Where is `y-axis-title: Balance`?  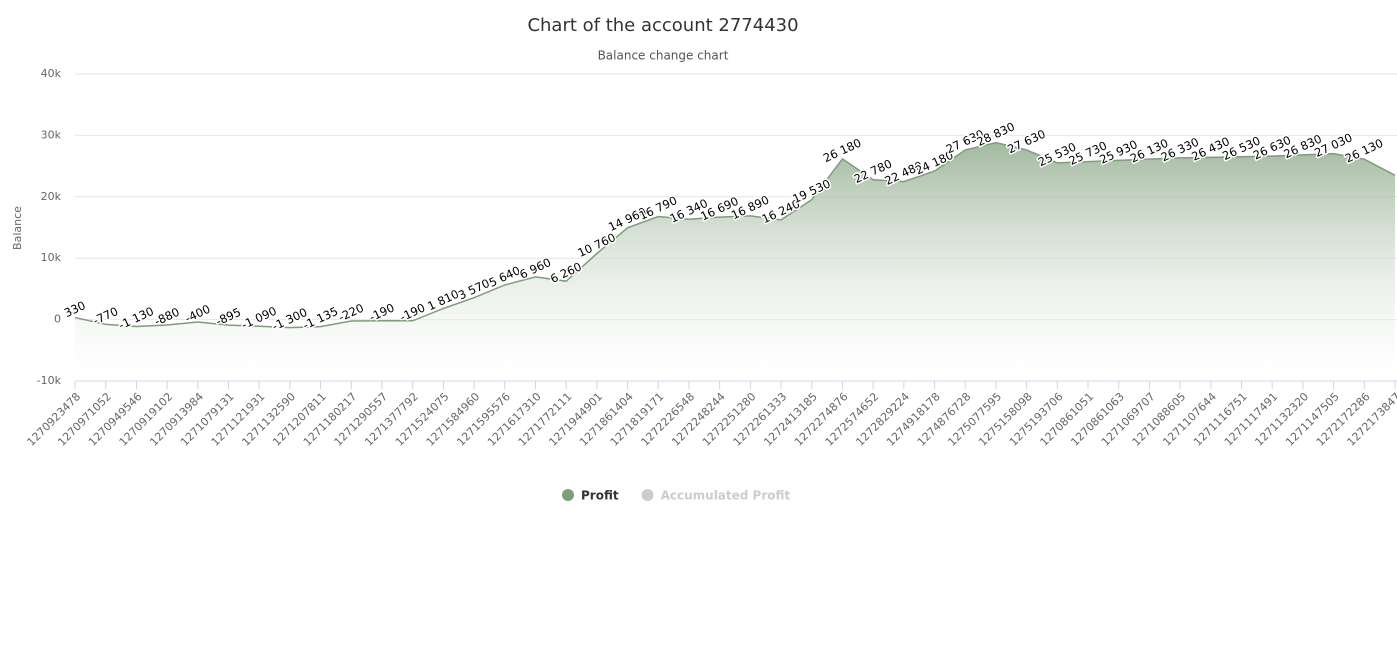
y-axis-title: Balance is located at coordinates (17, 228).